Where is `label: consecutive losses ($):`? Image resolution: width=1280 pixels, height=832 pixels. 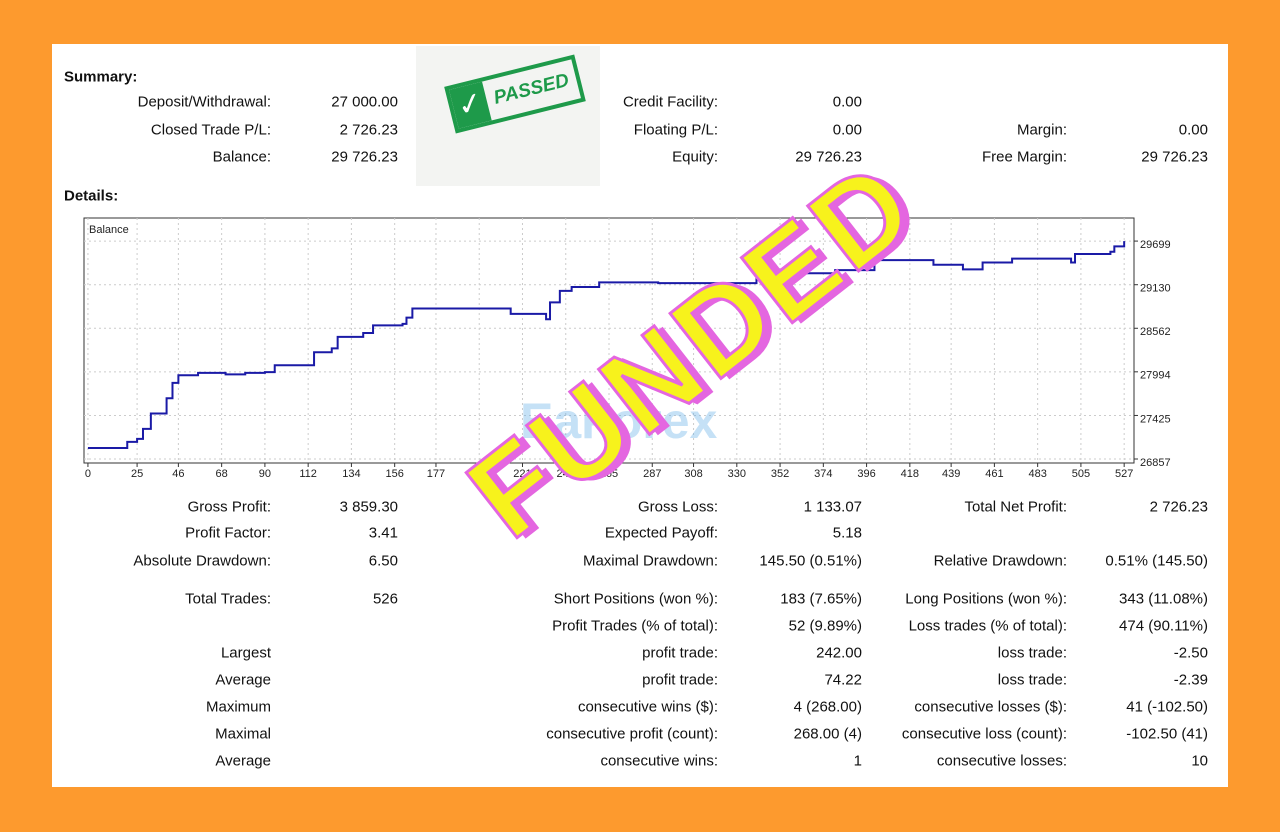 label: consecutive losses ($): is located at coordinates (990, 707).